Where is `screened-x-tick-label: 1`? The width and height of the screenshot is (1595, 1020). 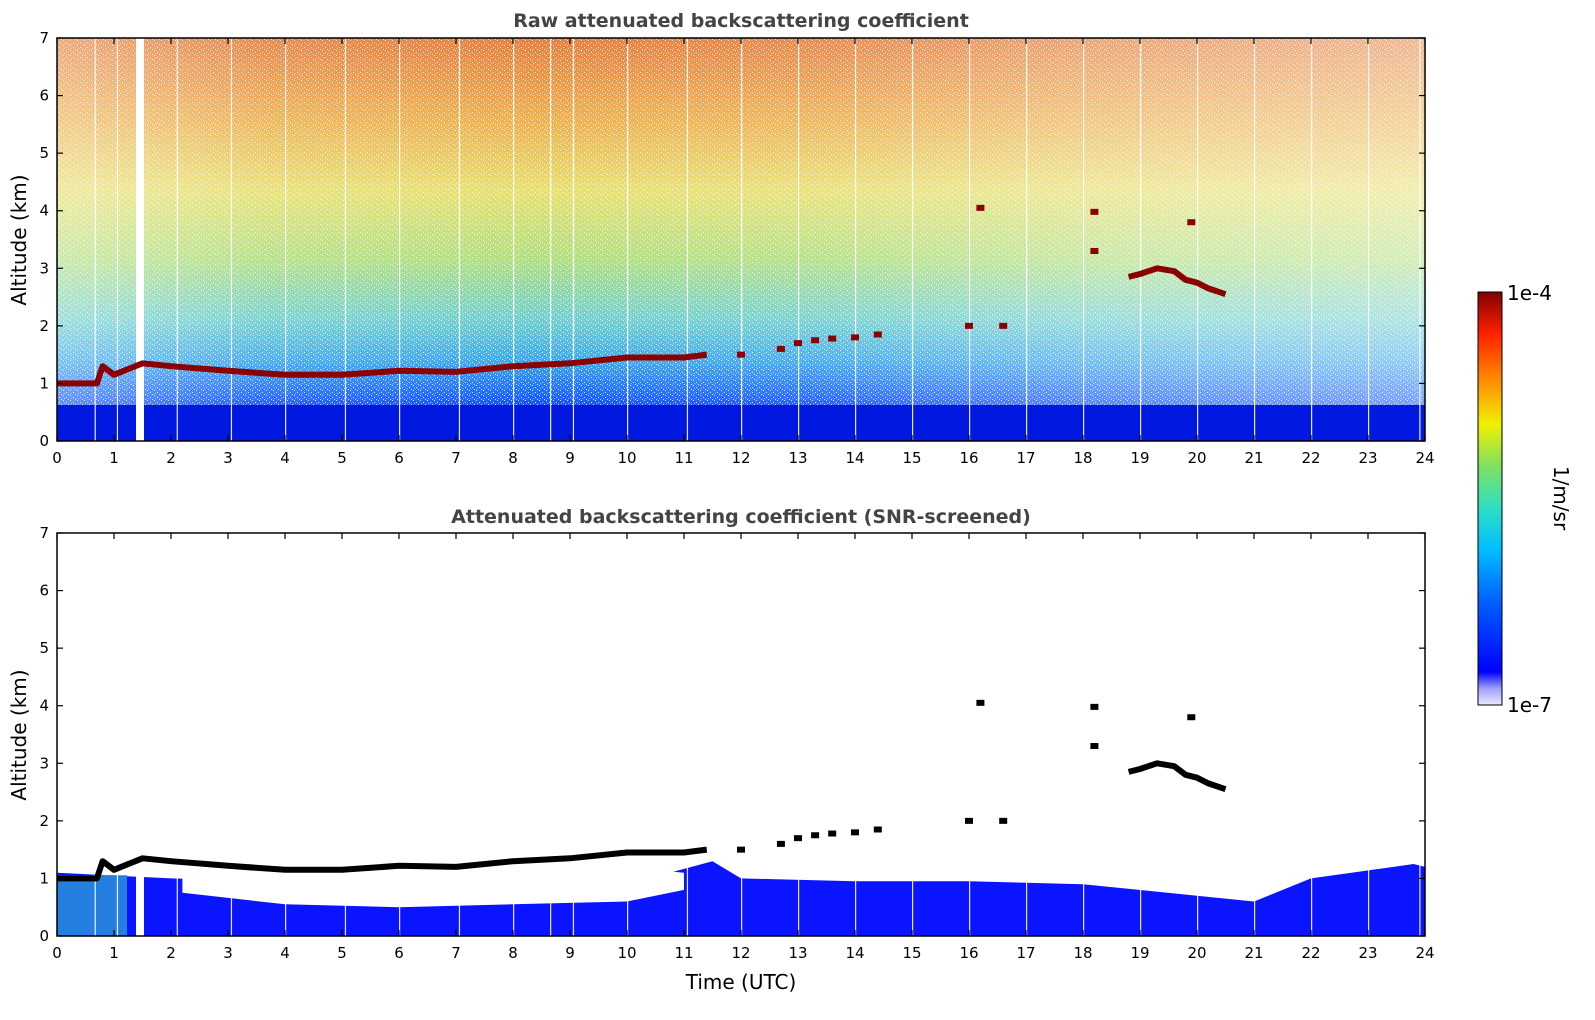 screened-x-tick-label: 1 is located at coordinates (114, 953).